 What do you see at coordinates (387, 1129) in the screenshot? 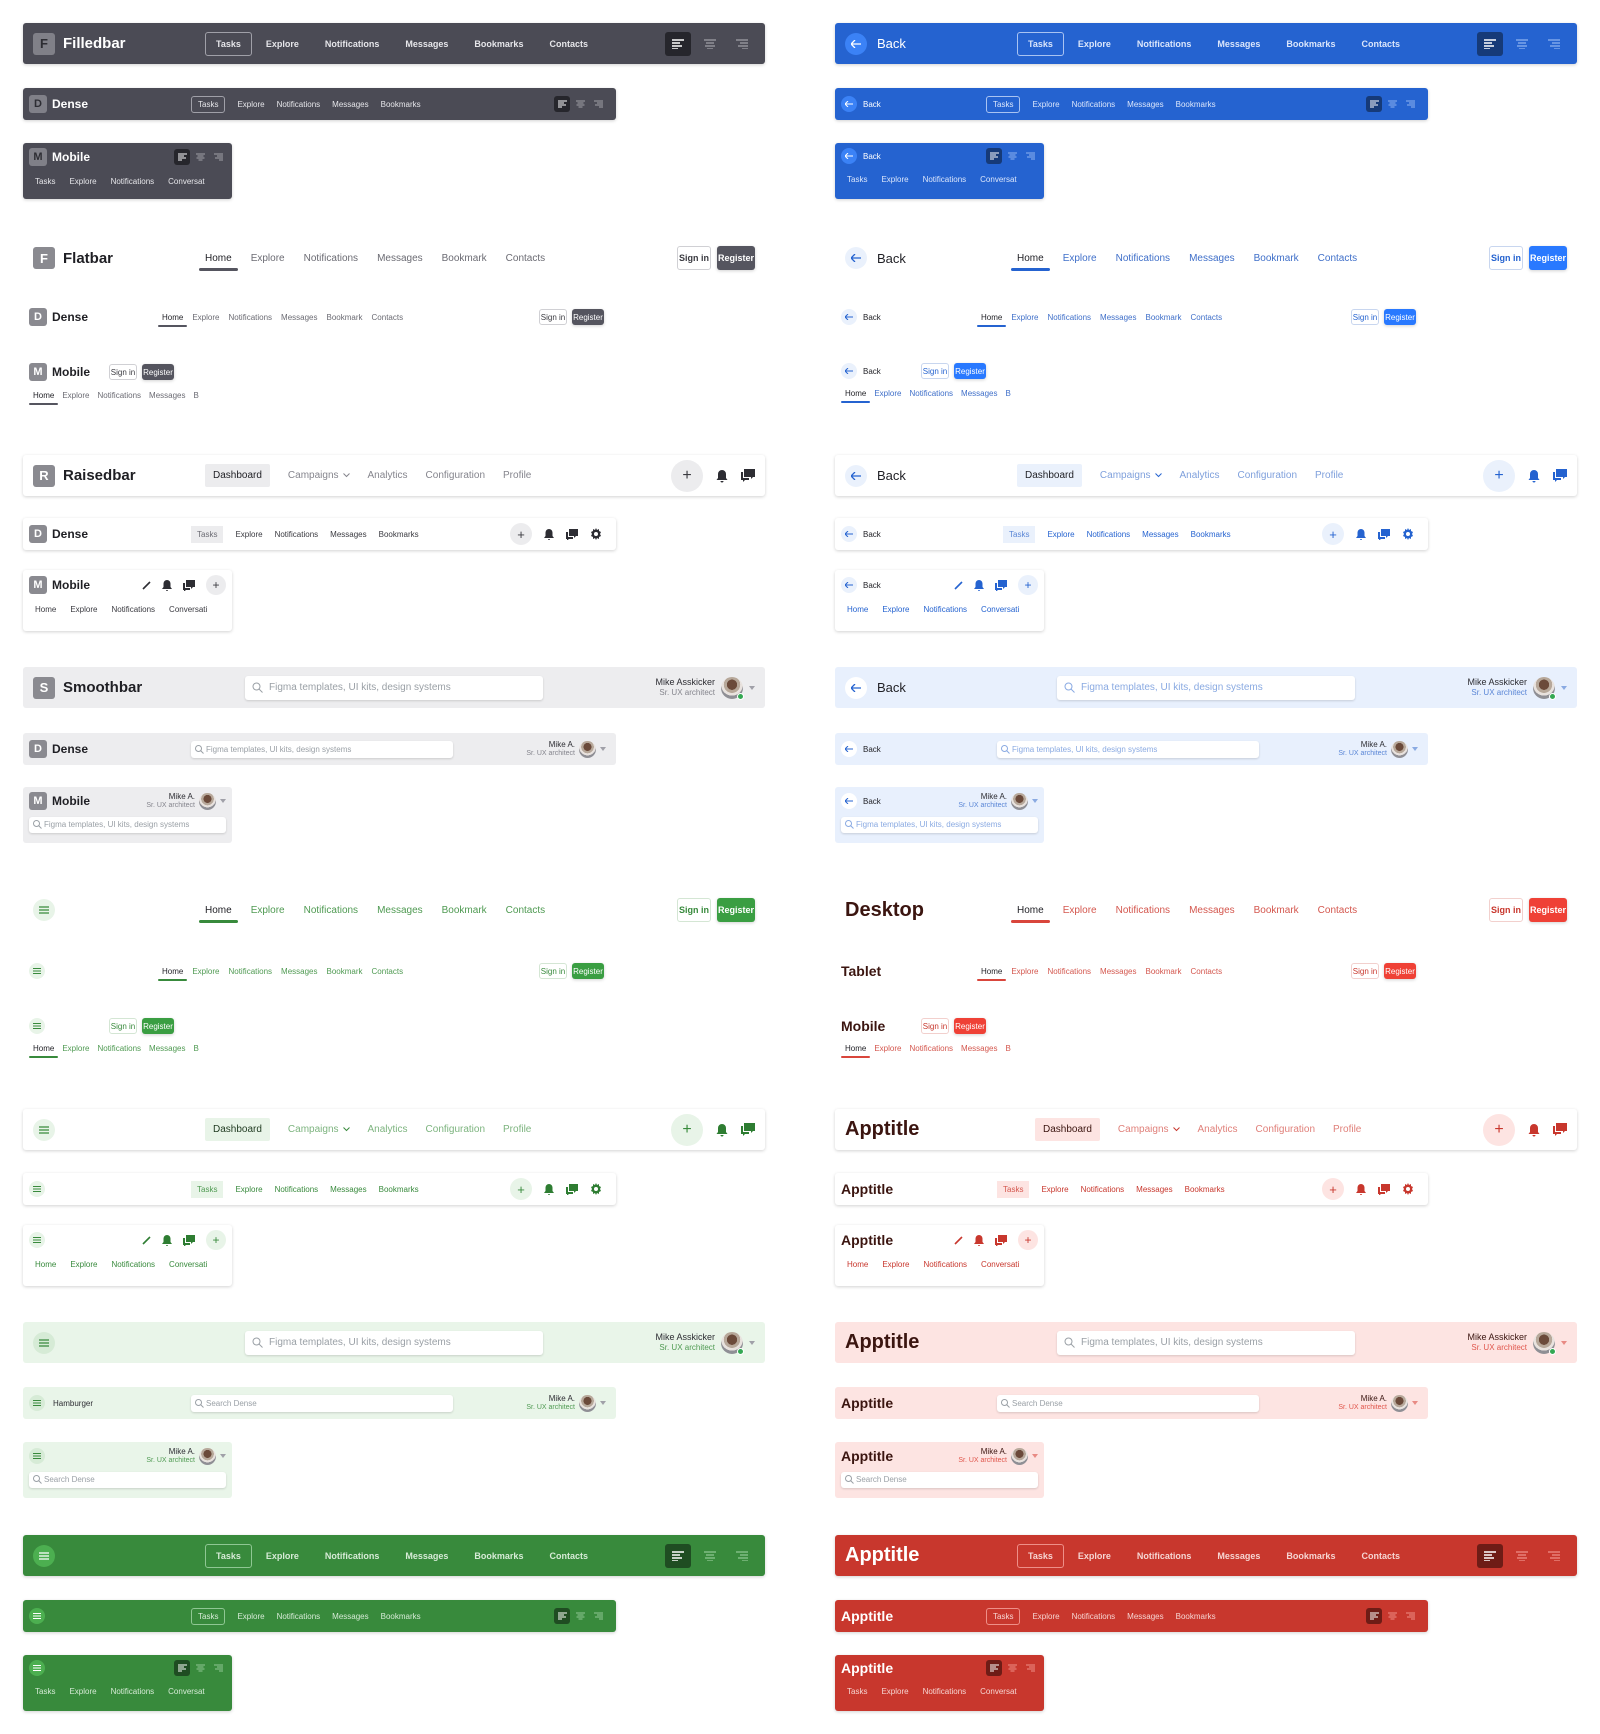
I see `tab-analytics: Analytics` at bounding box center [387, 1129].